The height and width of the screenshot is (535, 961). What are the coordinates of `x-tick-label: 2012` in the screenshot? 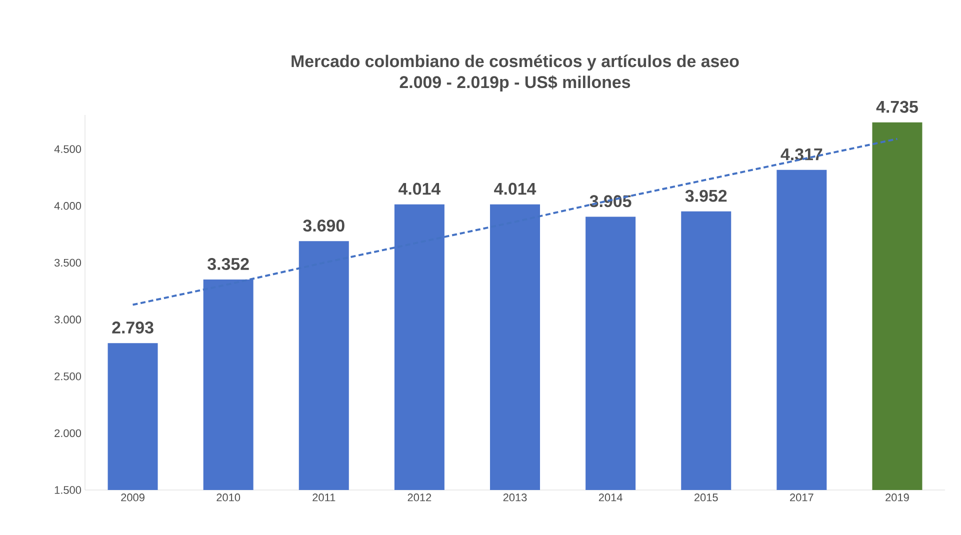 It's located at (420, 498).